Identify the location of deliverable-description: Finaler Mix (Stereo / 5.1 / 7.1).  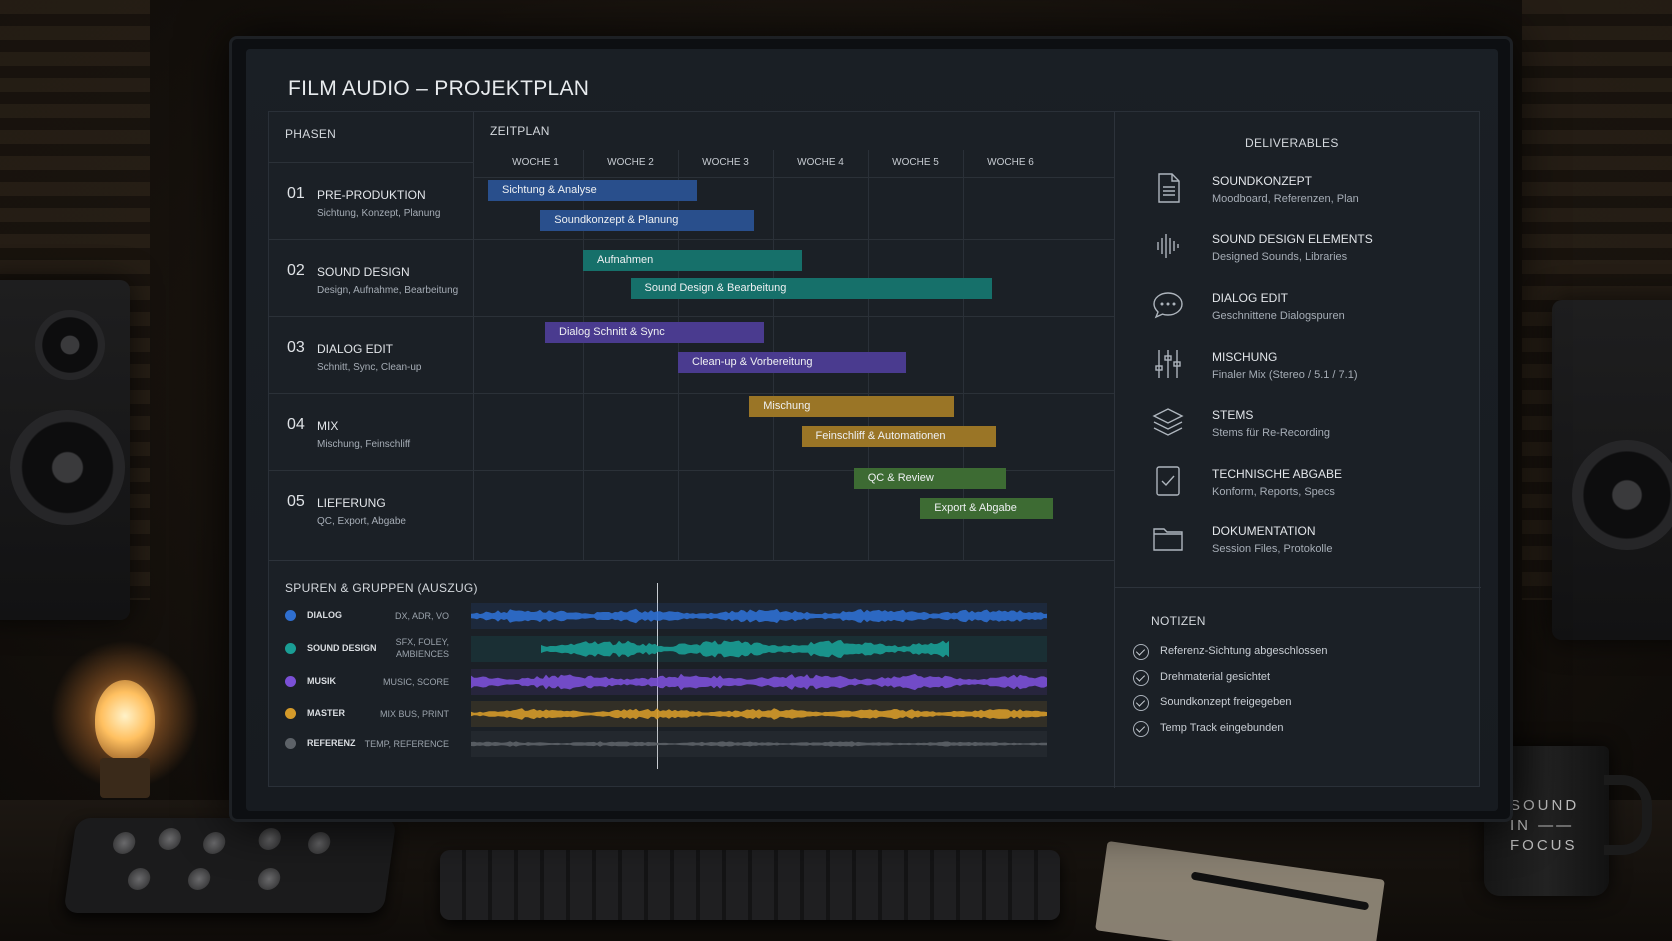
(1285, 375).